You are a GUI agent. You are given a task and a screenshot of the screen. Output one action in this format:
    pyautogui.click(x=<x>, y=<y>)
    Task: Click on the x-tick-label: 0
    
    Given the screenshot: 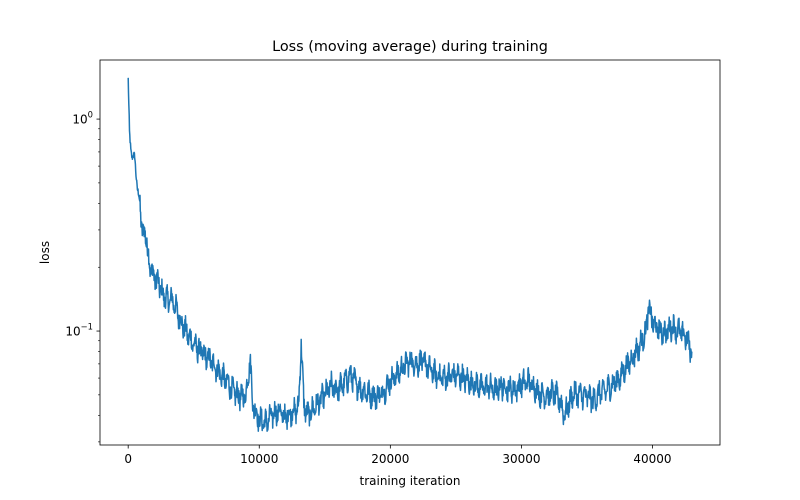 What is the action you would take?
    pyautogui.click(x=128, y=459)
    